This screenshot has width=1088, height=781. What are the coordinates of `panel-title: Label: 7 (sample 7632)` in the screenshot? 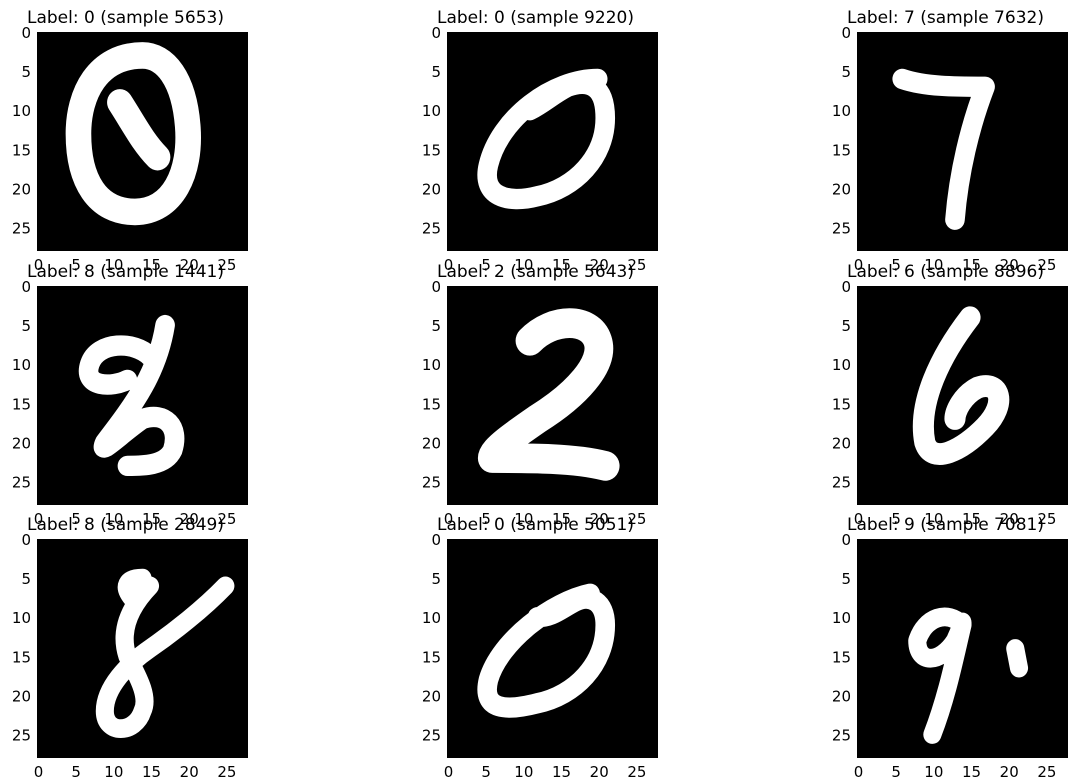 It's located at (945, 18).